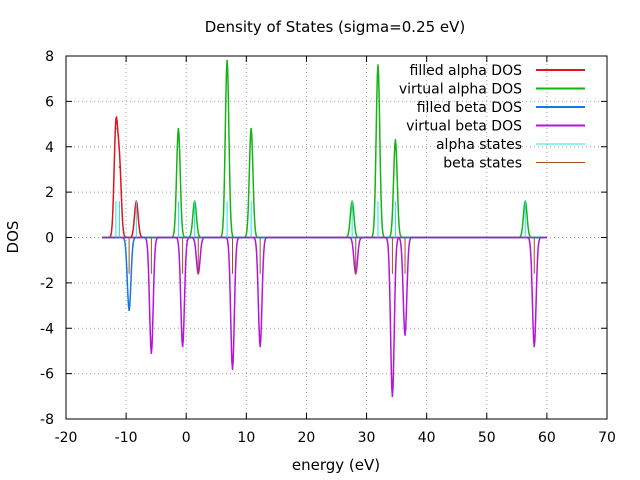  I want to click on legend-label-filled-beta-dos: filled beta DOS, so click(469, 108).